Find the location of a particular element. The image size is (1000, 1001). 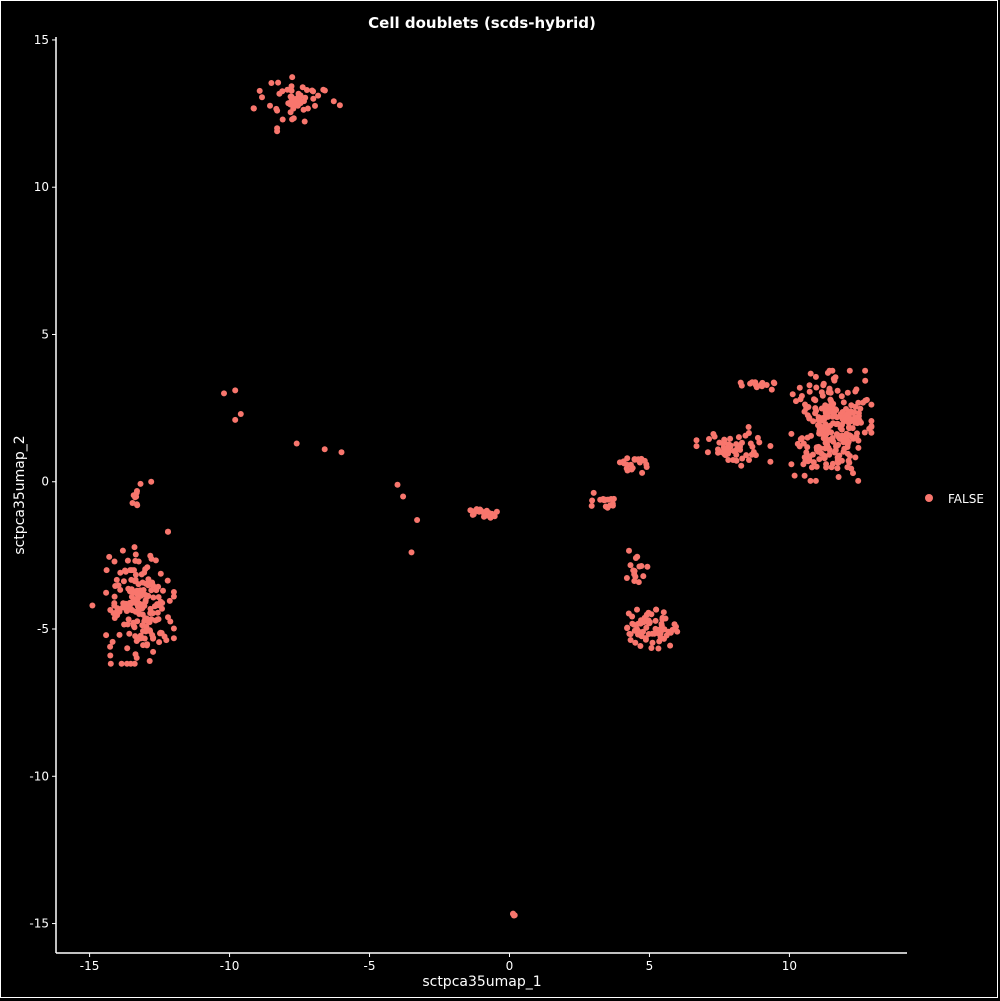

x-tick-label: 5 is located at coordinates (650, 966).